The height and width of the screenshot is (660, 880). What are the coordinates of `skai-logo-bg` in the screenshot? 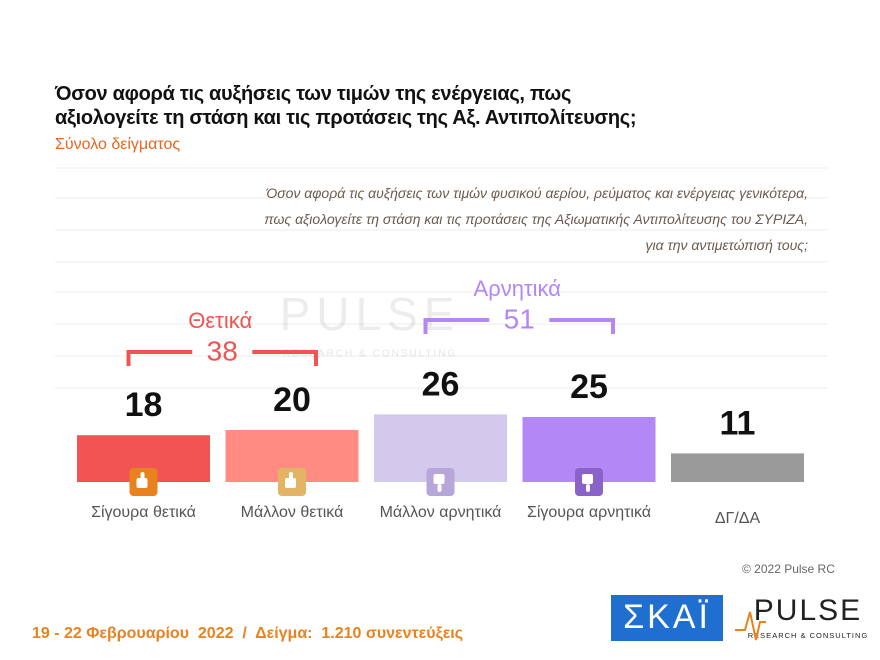 It's located at (667, 618).